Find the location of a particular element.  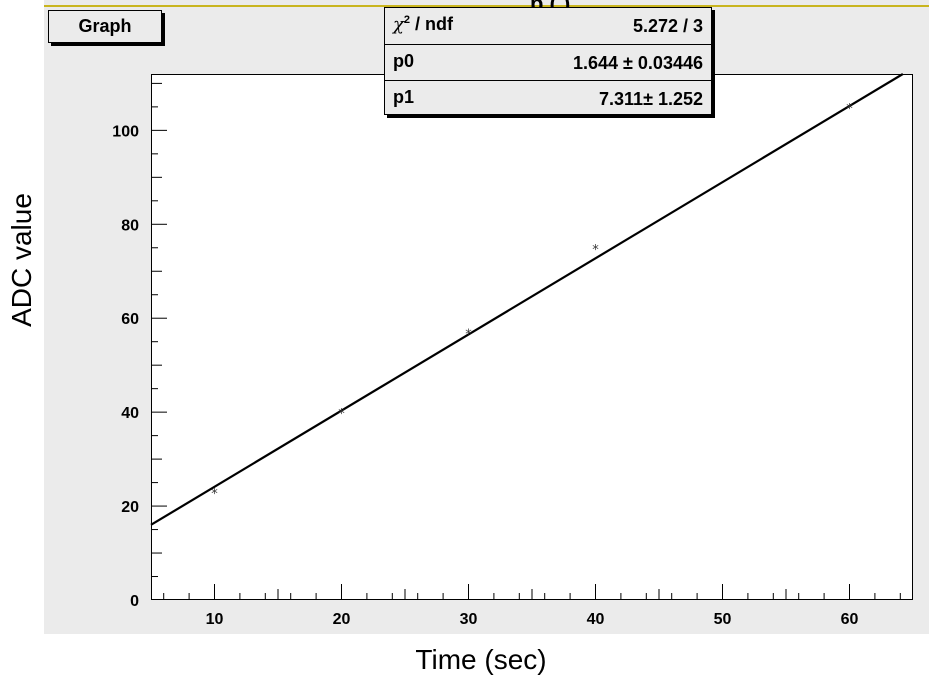

x-tick-label: 40 is located at coordinates (596, 619).